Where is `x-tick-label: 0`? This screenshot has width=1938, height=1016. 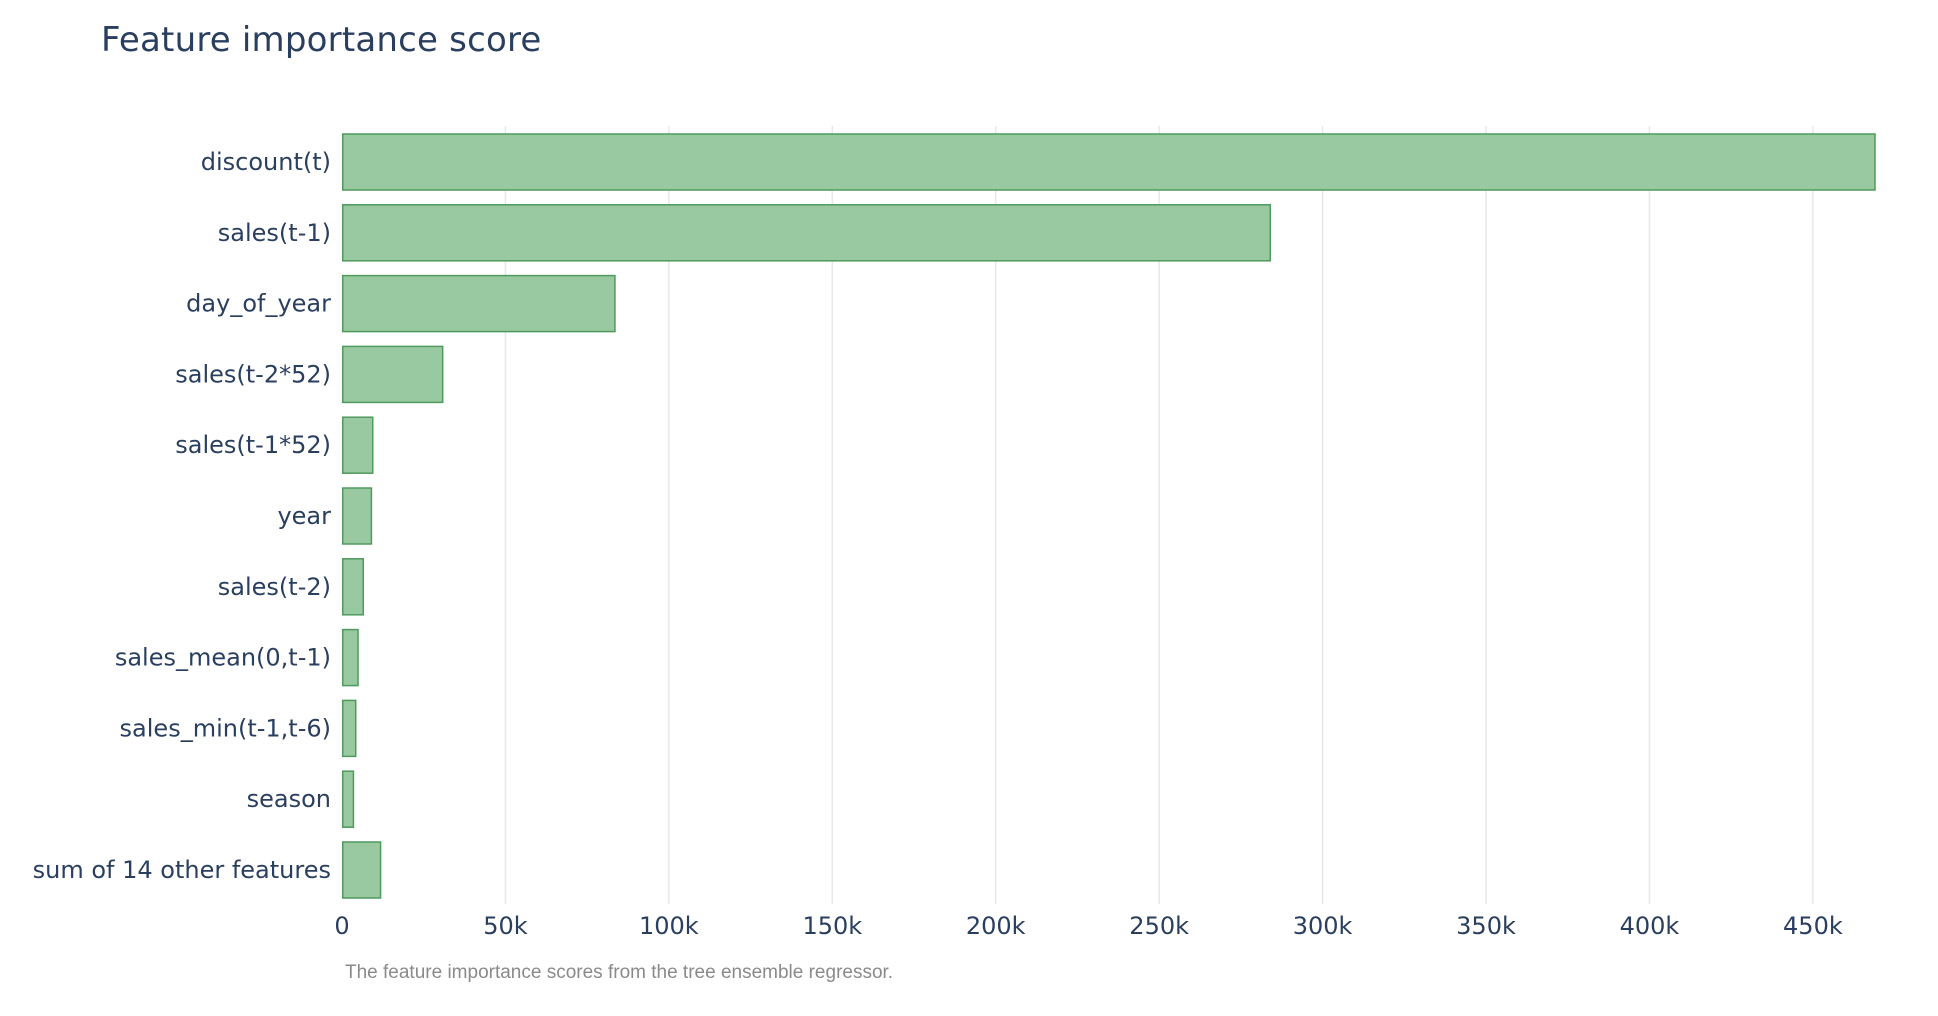 x-tick-label: 0 is located at coordinates (341, 926).